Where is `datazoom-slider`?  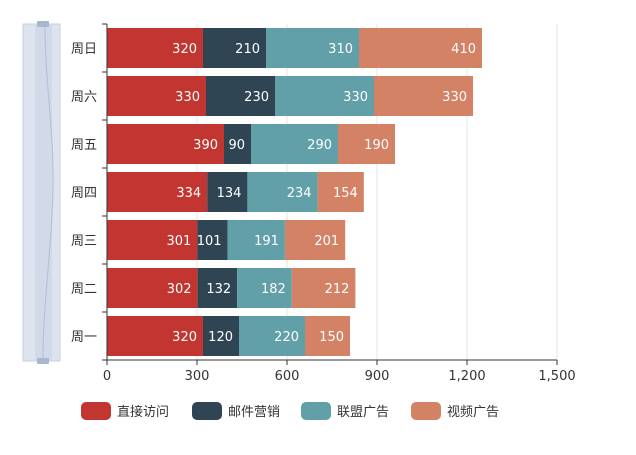 datazoom-slider is located at coordinates (41, 192).